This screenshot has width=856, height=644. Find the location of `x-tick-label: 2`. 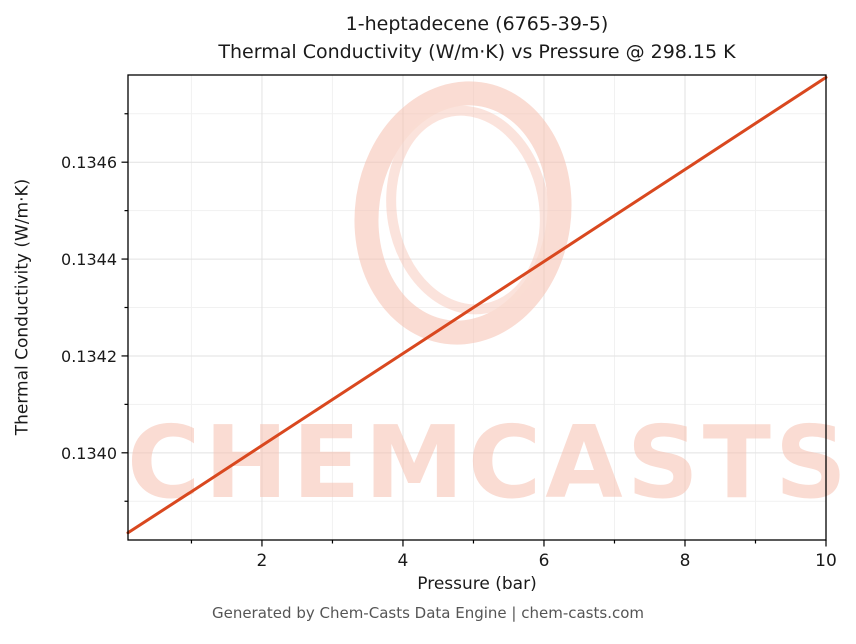

x-tick-label: 2 is located at coordinates (262, 561).